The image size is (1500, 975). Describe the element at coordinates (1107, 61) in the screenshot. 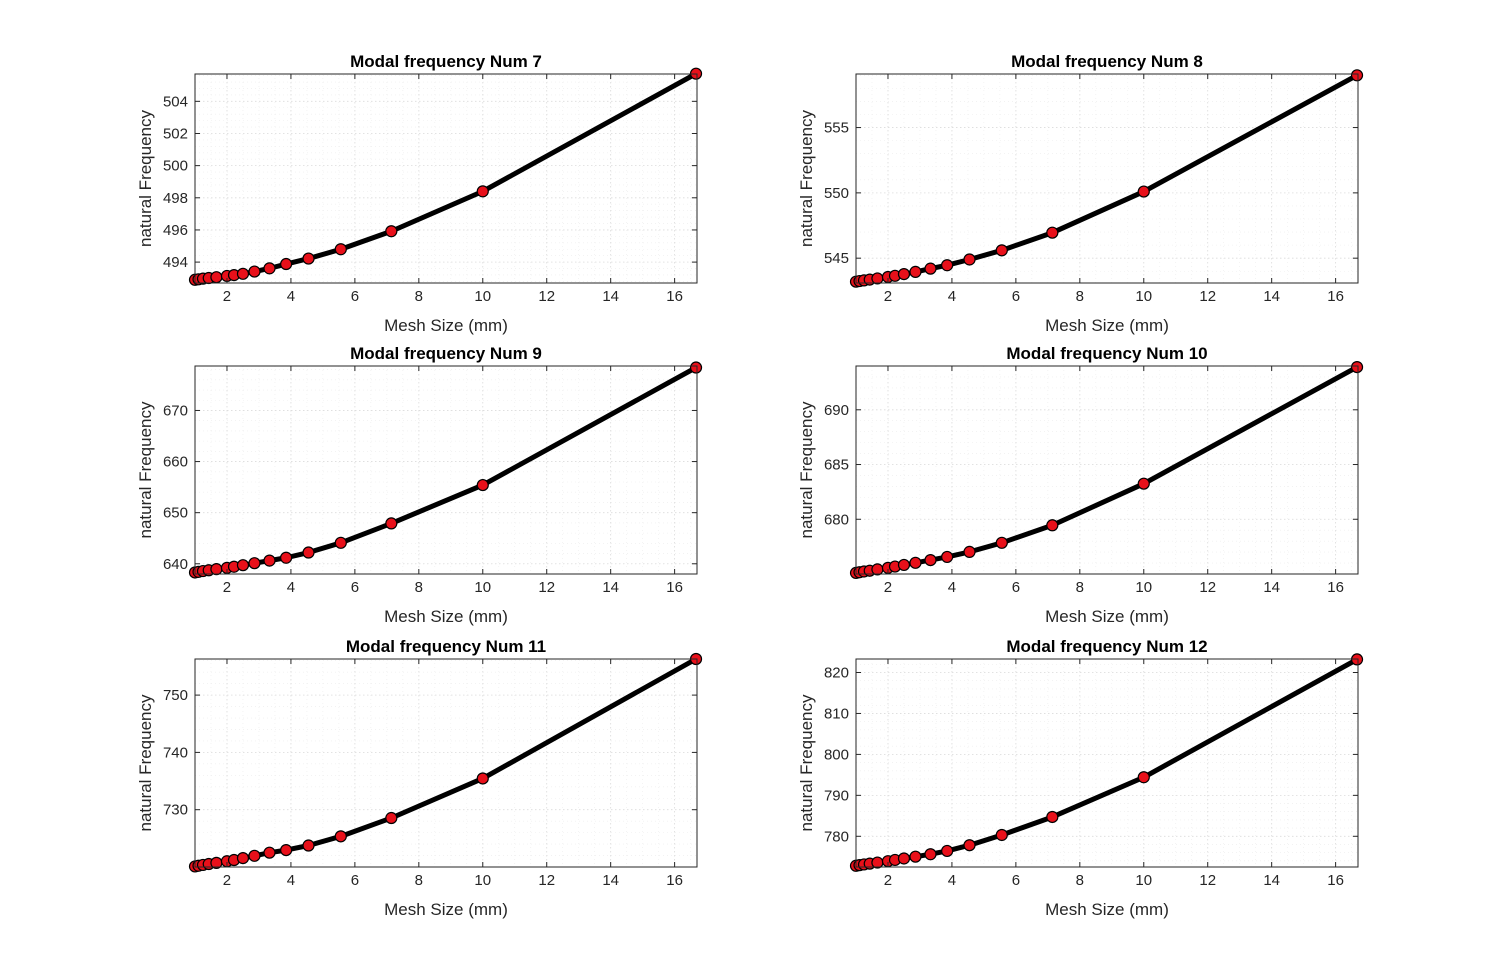

I see `chart-title: Modal frequency Num 8` at that location.